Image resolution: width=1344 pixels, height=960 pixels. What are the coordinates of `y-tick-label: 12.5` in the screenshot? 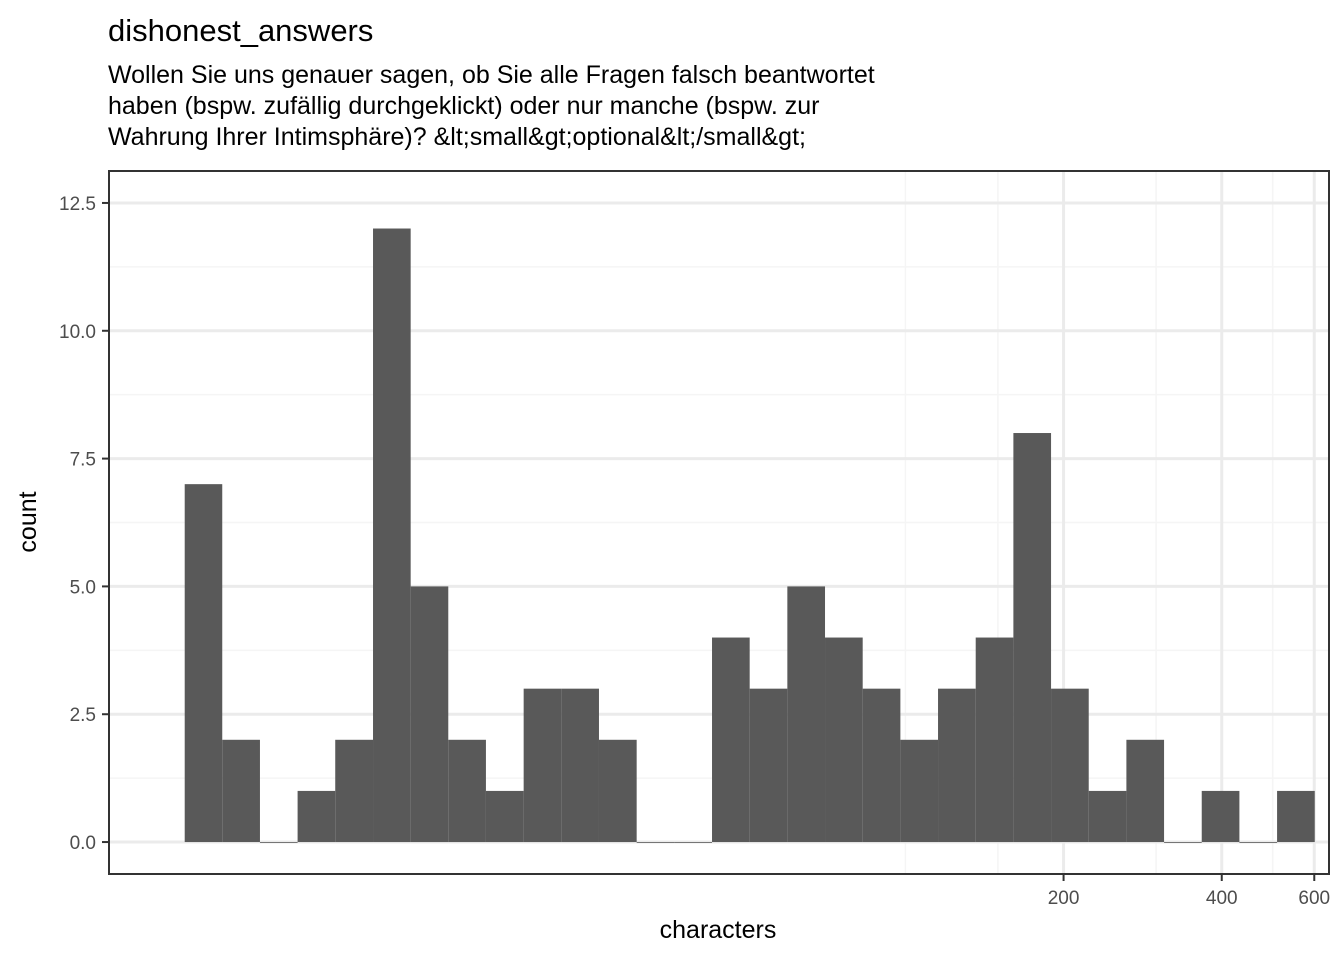 It's located at (77, 204).